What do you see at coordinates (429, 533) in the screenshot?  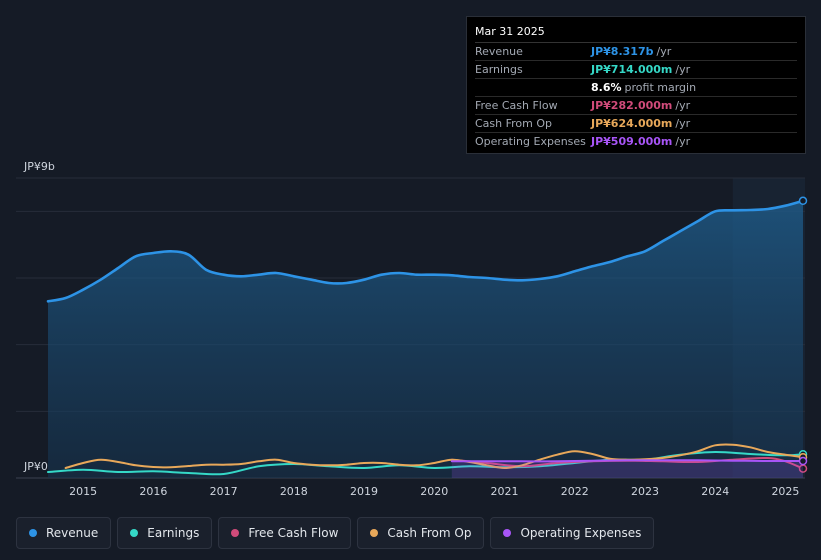 I see `legend-label: Cash From Op` at bounding box center [429, 533].